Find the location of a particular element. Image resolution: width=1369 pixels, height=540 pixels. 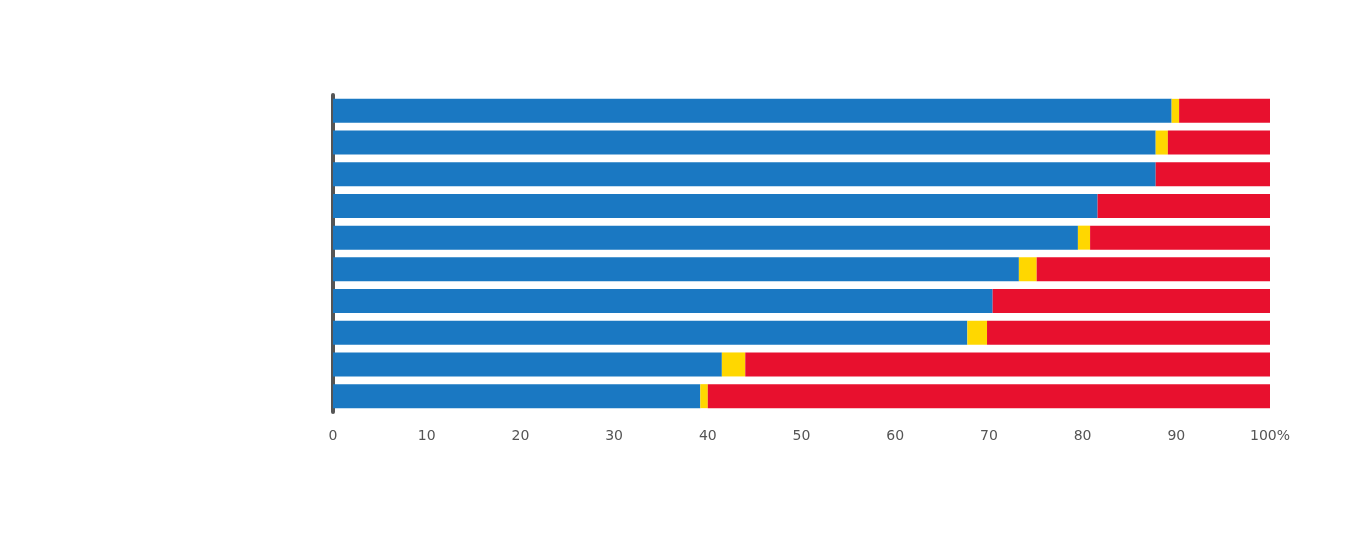

x-tick-label: 30 is located at coordinates (614, 435).